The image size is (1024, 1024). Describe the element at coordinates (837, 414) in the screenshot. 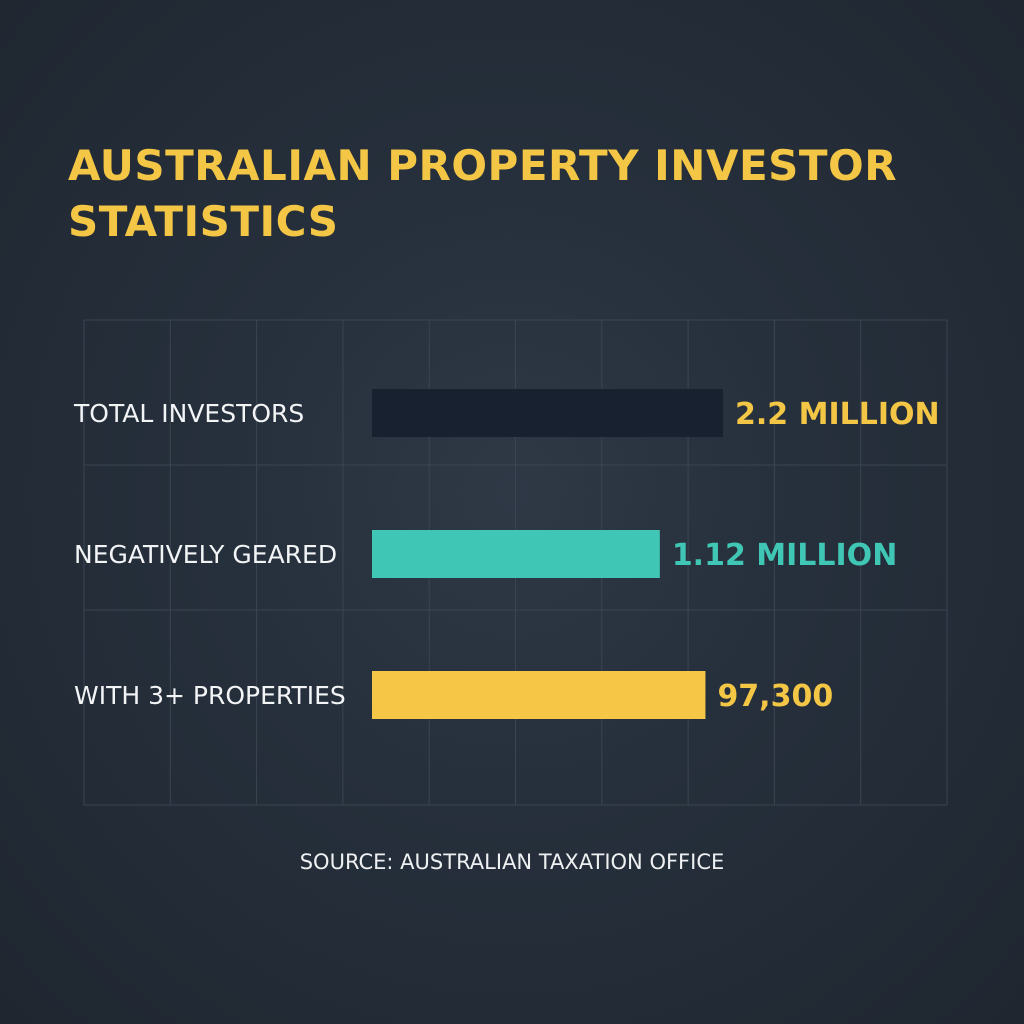

I see `value-label: 2.2 MILLION` at that location.